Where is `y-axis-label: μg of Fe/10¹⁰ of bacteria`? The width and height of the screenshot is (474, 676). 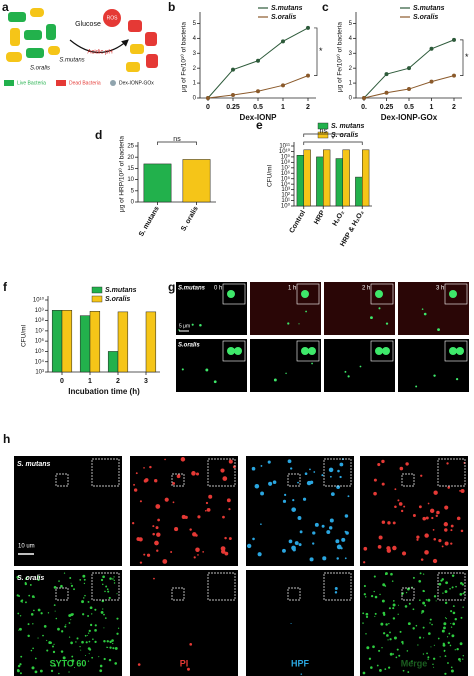
y-axis-label: μg of Fe/10¹⁰ of bacteria is located at coordinates (184, 57).